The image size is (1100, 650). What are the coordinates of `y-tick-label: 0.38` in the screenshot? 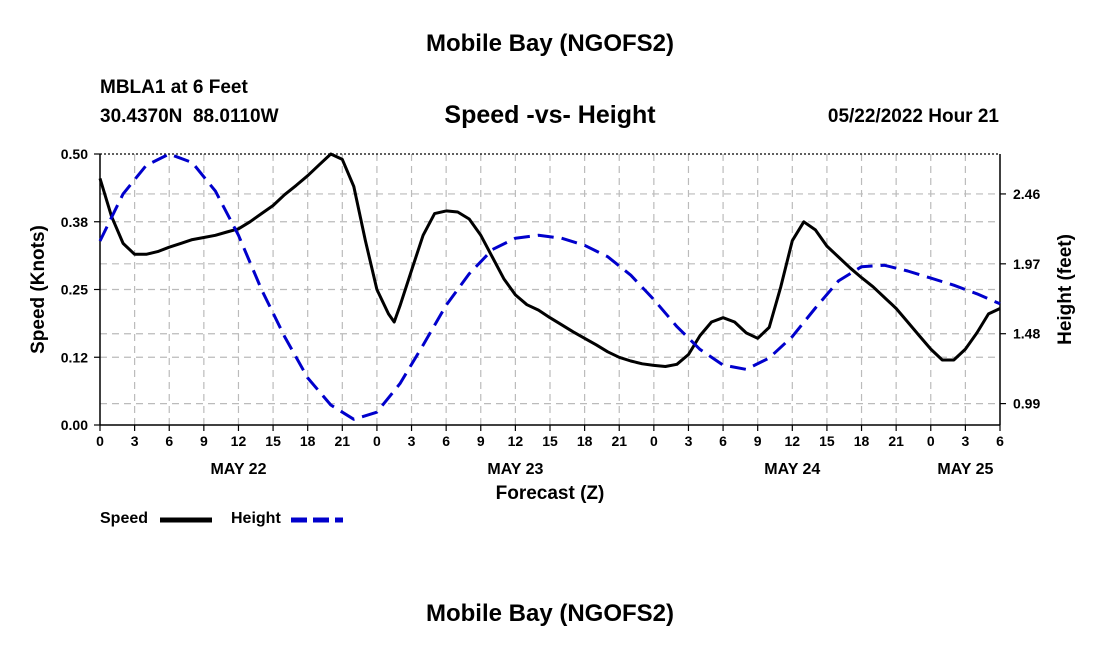 It's located at (74, 222).